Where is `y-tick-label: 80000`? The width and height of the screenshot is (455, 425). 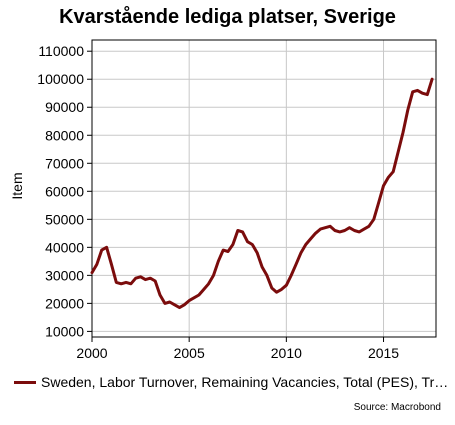 y-tick-label: 80000 is located at coordinates (64, 135).